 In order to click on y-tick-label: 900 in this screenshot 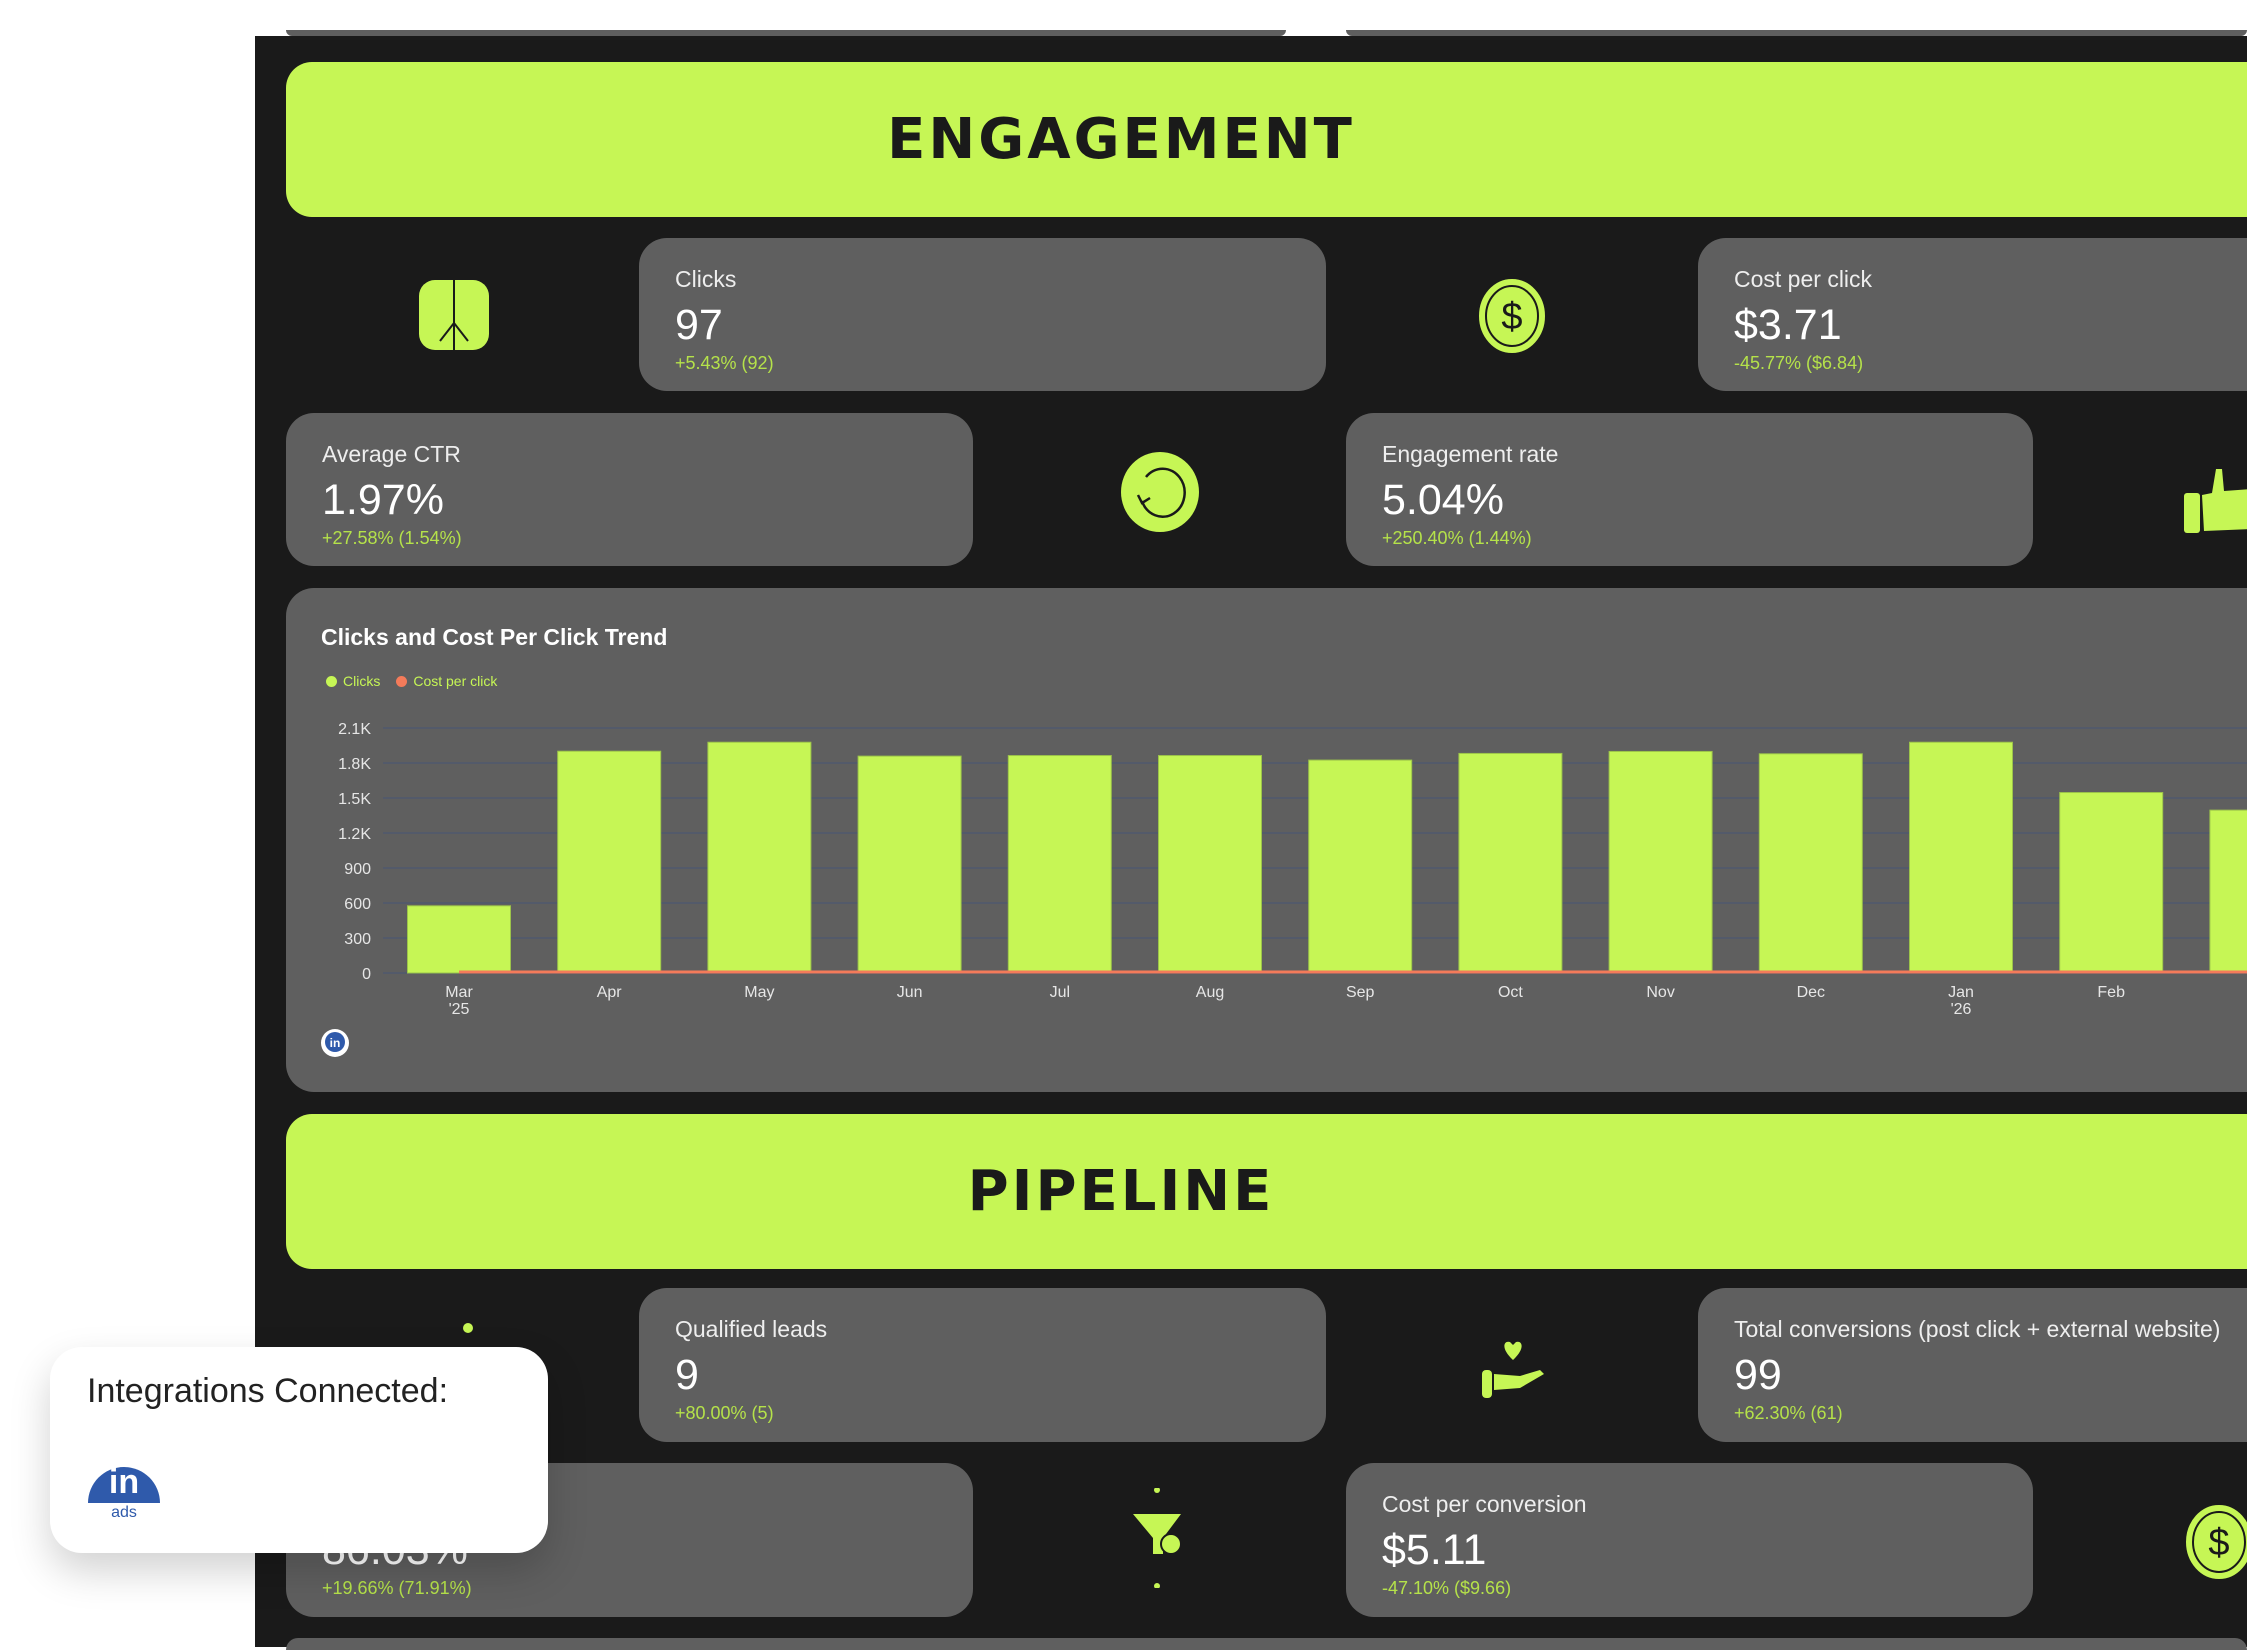, I will do `click(357, 869)`.